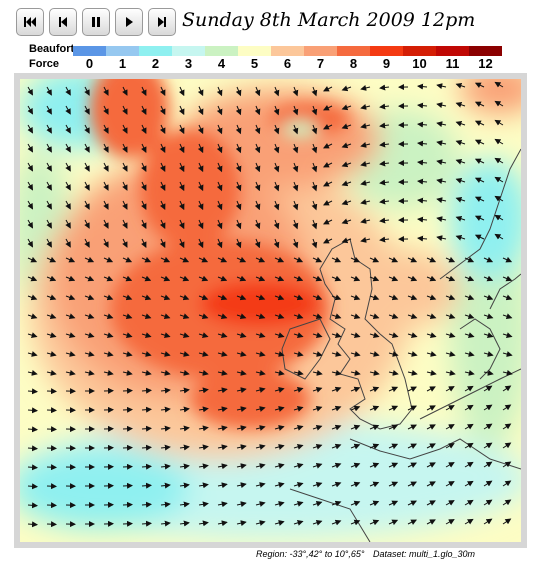  What do you see at coordinates (30, 22) in the screenshot?
I see `skip-to-start-button` at bounding box center [30, 22].